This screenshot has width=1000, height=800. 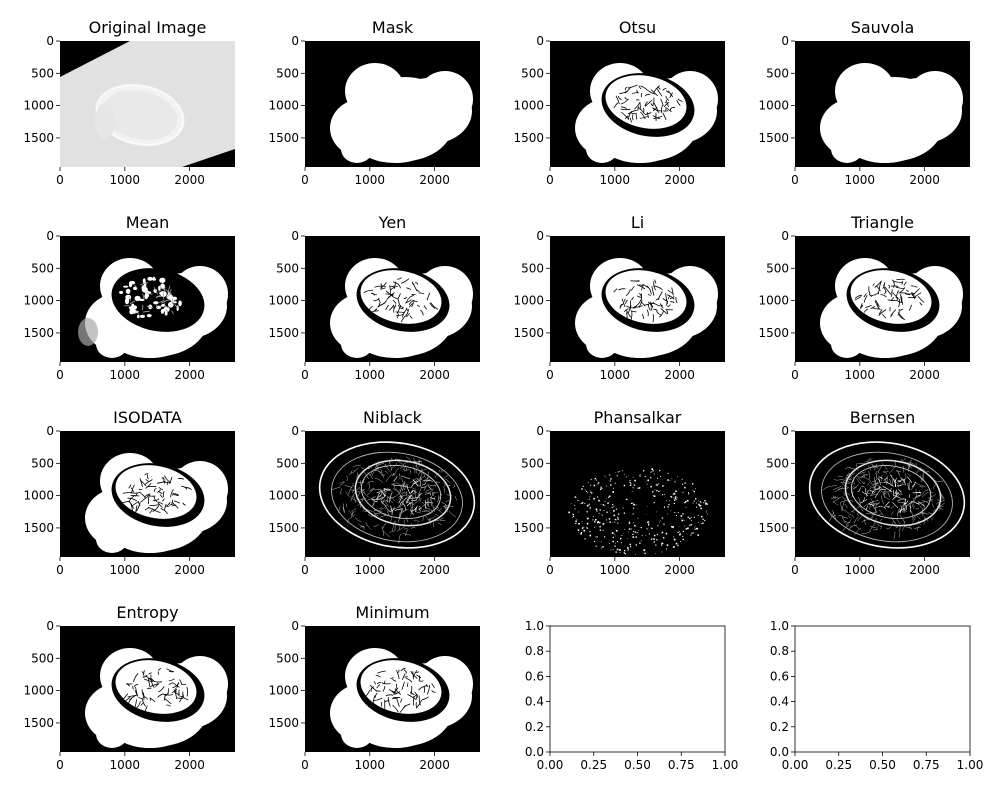 I want to click on panel-mask: Mask, so click(x=392, y=92).